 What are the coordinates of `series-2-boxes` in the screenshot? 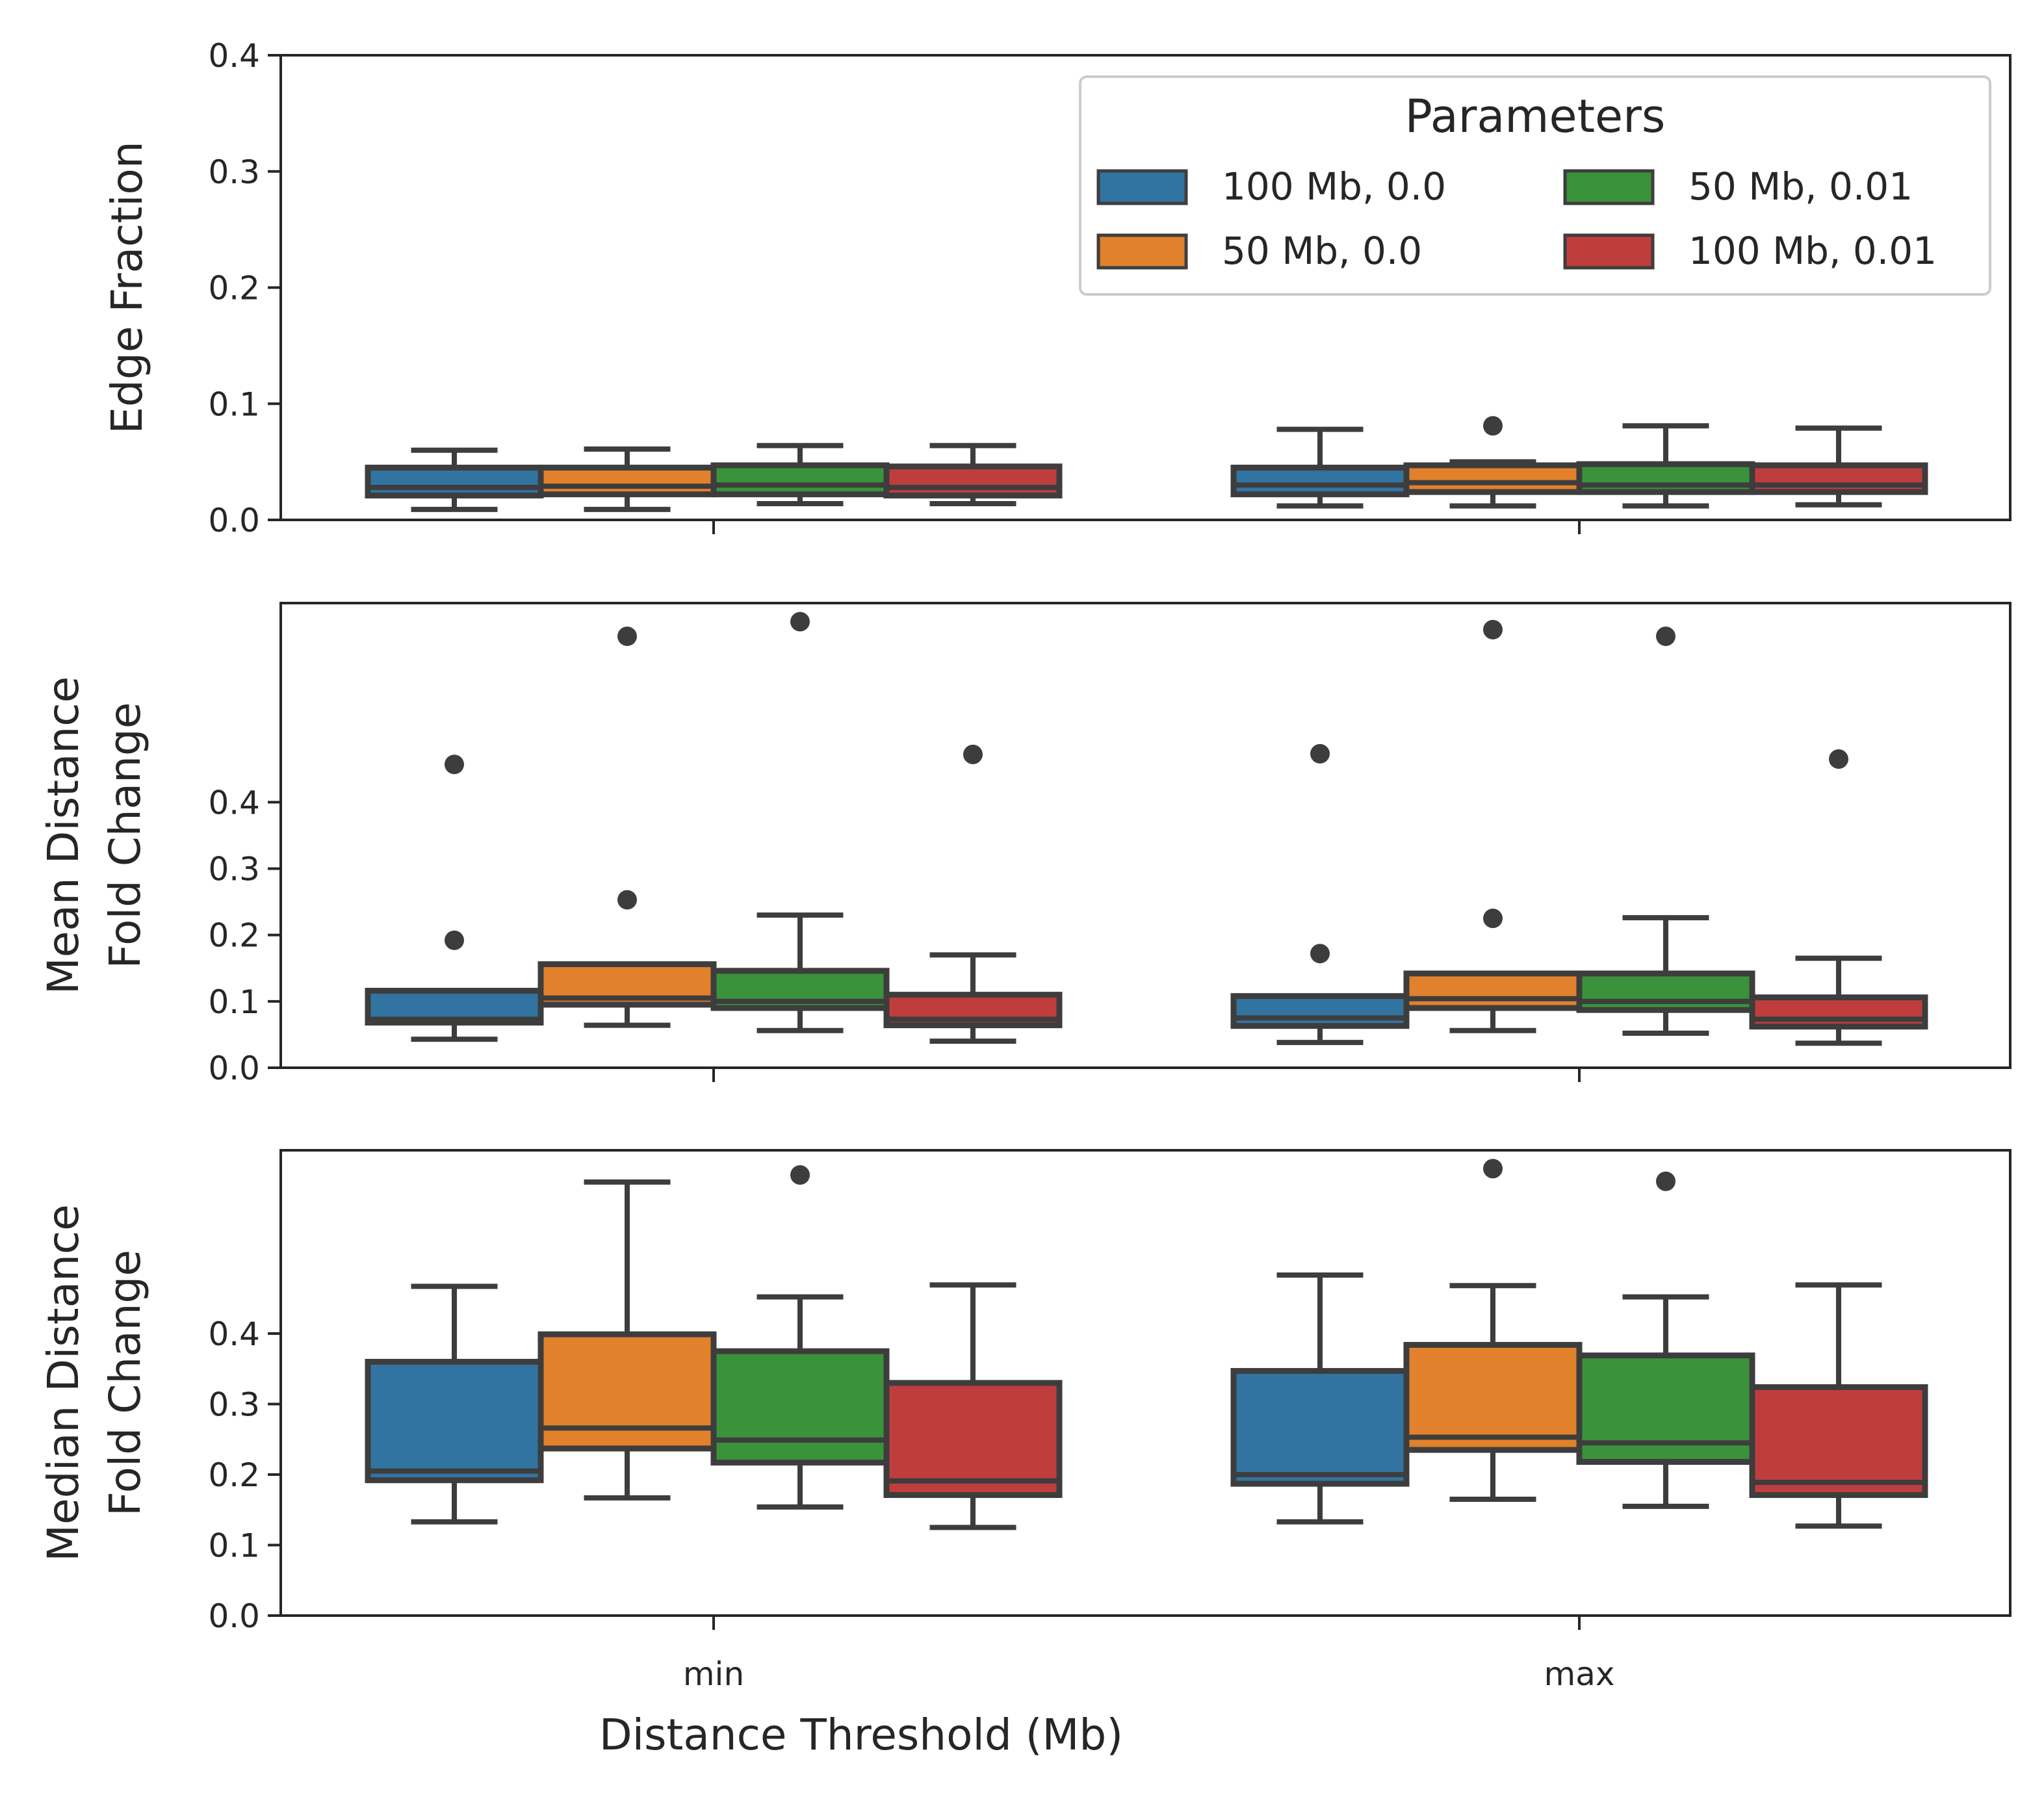 It's located at (1060, 1330).